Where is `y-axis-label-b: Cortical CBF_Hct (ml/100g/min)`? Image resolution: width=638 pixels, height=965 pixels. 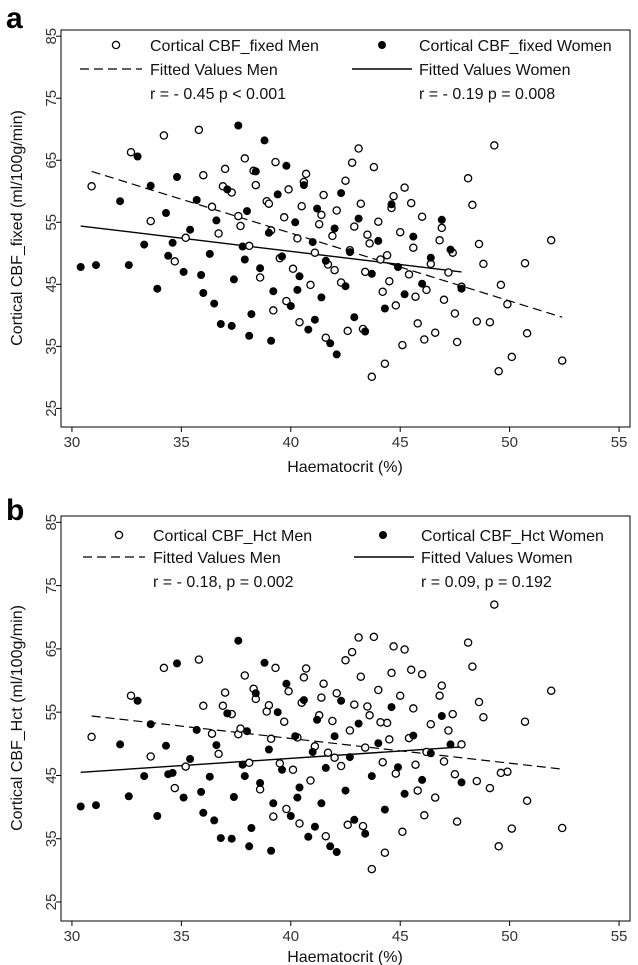
y-axis-label-b: Cortical CBF_Hct (ml/100g/min) is located at coordinates (17, 718).